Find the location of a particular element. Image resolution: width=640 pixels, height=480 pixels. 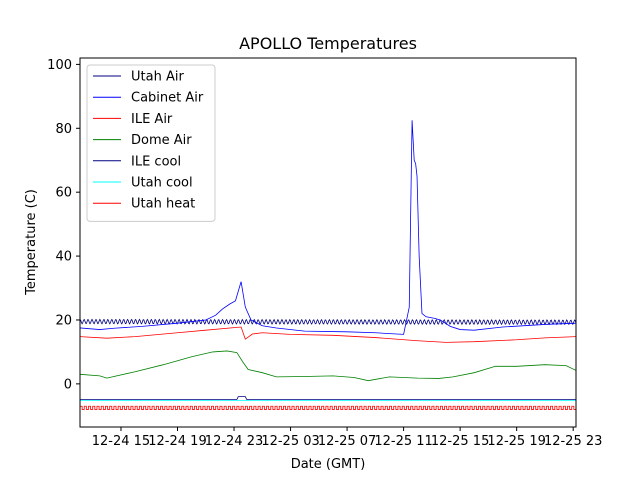

y-tick-label: 80 is located at coordinates (63, 129).